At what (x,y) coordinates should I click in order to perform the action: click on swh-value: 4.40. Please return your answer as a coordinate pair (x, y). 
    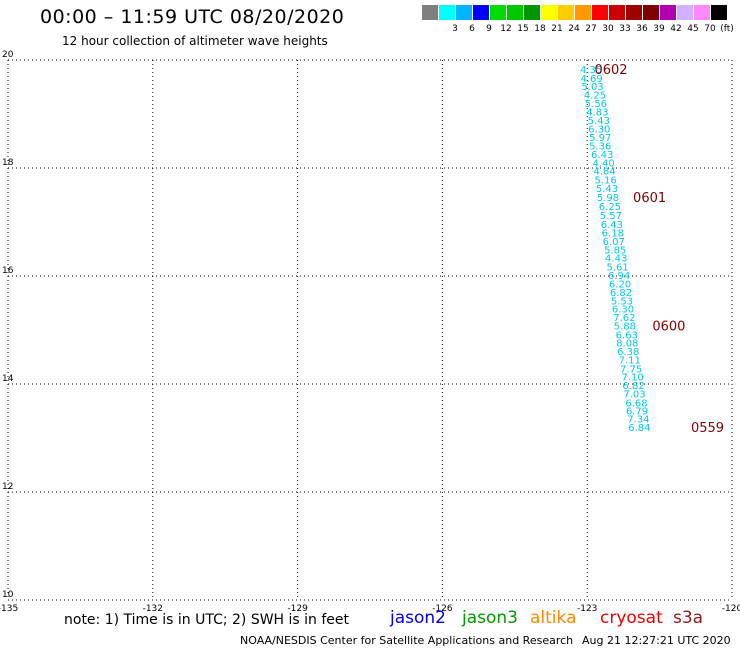
    Looking at the image, I should click on (604, 164).